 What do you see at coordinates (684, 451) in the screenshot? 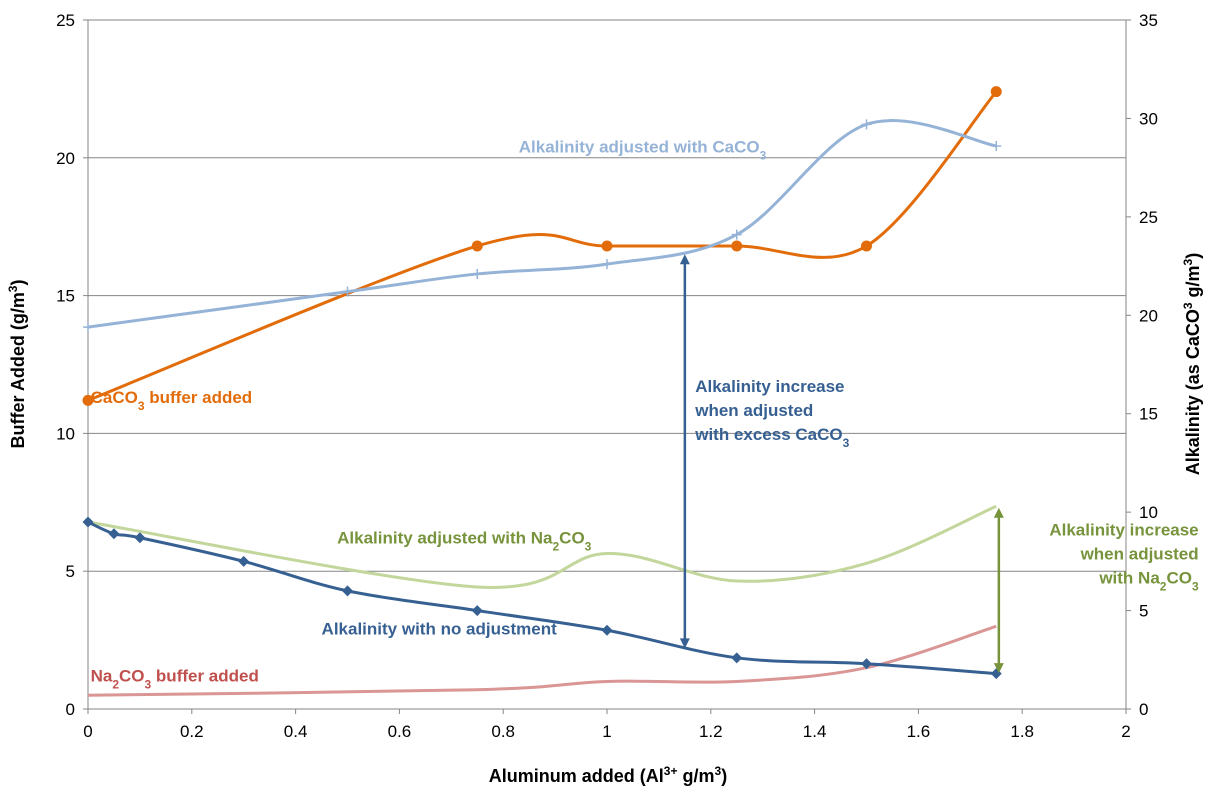
I see `caco3-increase-arrow` at bounding box center [684, 451].